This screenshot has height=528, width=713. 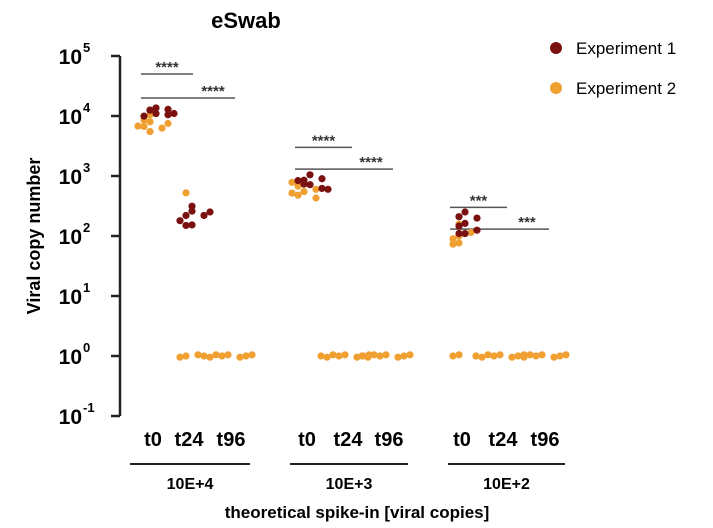 What do you see at coordinates (347, 461) in the screenshot?
I see `x-categories: t0 t24 t96 10E+4 t0 t24 t96 10E+3 t0 t24 t96 10E+2` at bounding box center [347, 461].